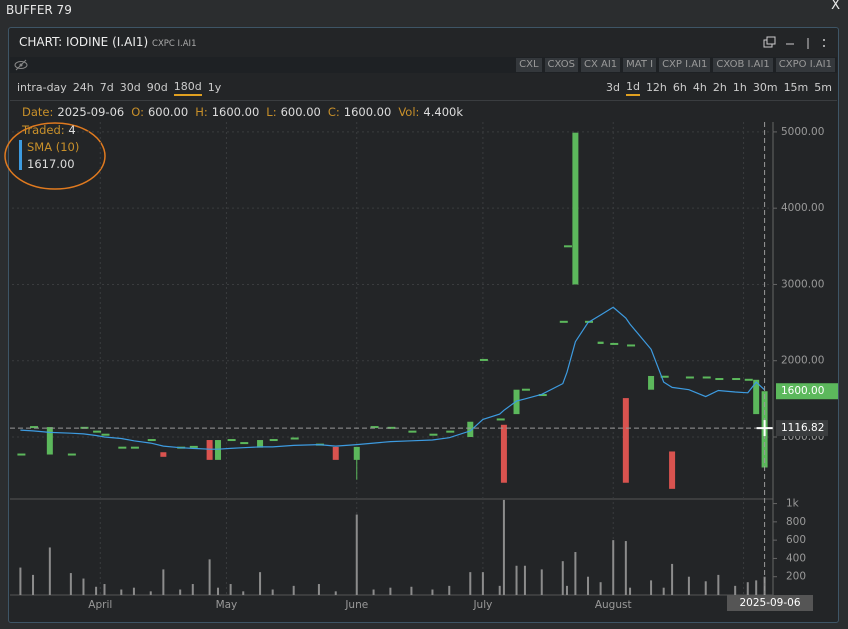 The height and width of the screenshot is (629, 848). I want to click on interval-option: 15m, so click(796, 87).